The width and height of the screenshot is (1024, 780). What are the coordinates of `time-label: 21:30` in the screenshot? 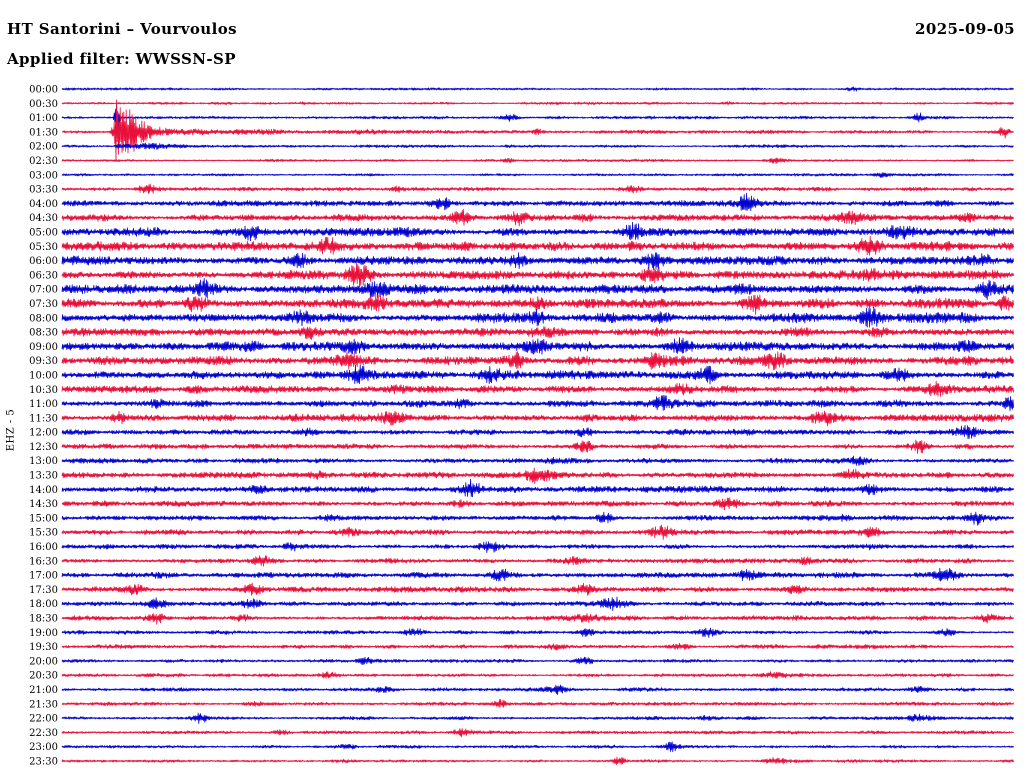 It's located at (43, 704).